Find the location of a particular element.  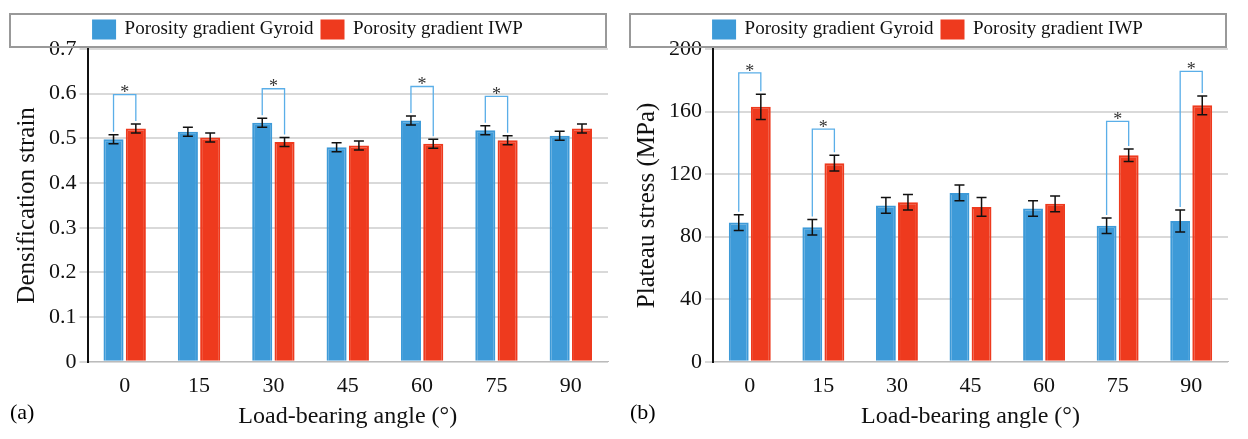

y-tick-label: 0.6 is located at coordinates (63, 92).